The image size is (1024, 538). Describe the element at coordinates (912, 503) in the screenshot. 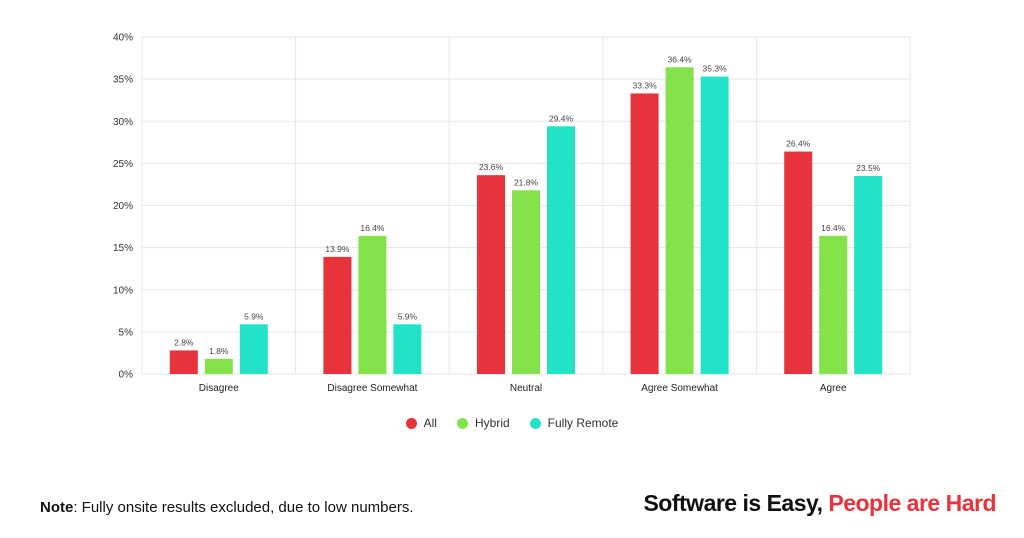

I see `brand-tagline-part2: People are Hard` at that location.